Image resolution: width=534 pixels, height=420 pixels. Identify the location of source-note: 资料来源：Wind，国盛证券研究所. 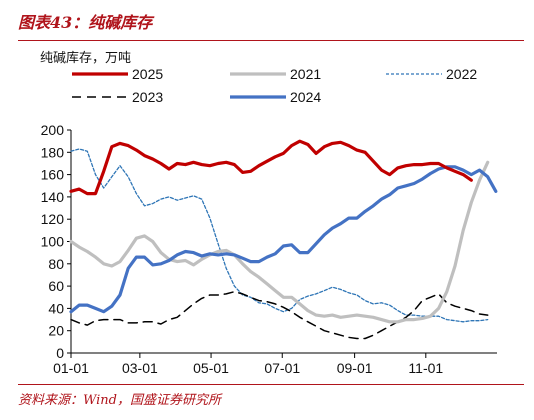
(119, 400).